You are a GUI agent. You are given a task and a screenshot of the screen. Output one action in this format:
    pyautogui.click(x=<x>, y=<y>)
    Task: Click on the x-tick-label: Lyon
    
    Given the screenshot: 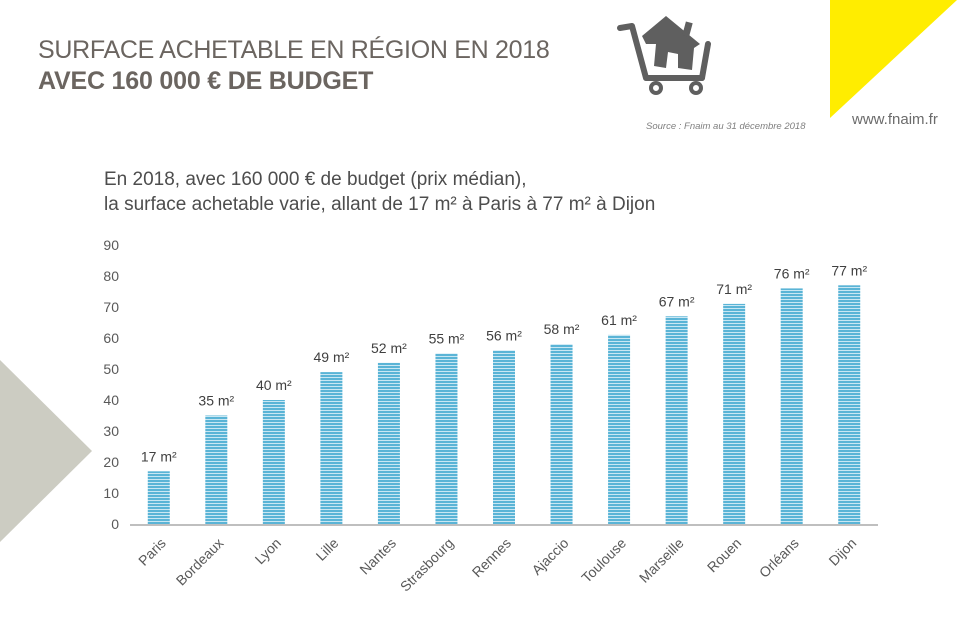 What is the action you would take?
    pyautogui.click(x=268, y=551)
    